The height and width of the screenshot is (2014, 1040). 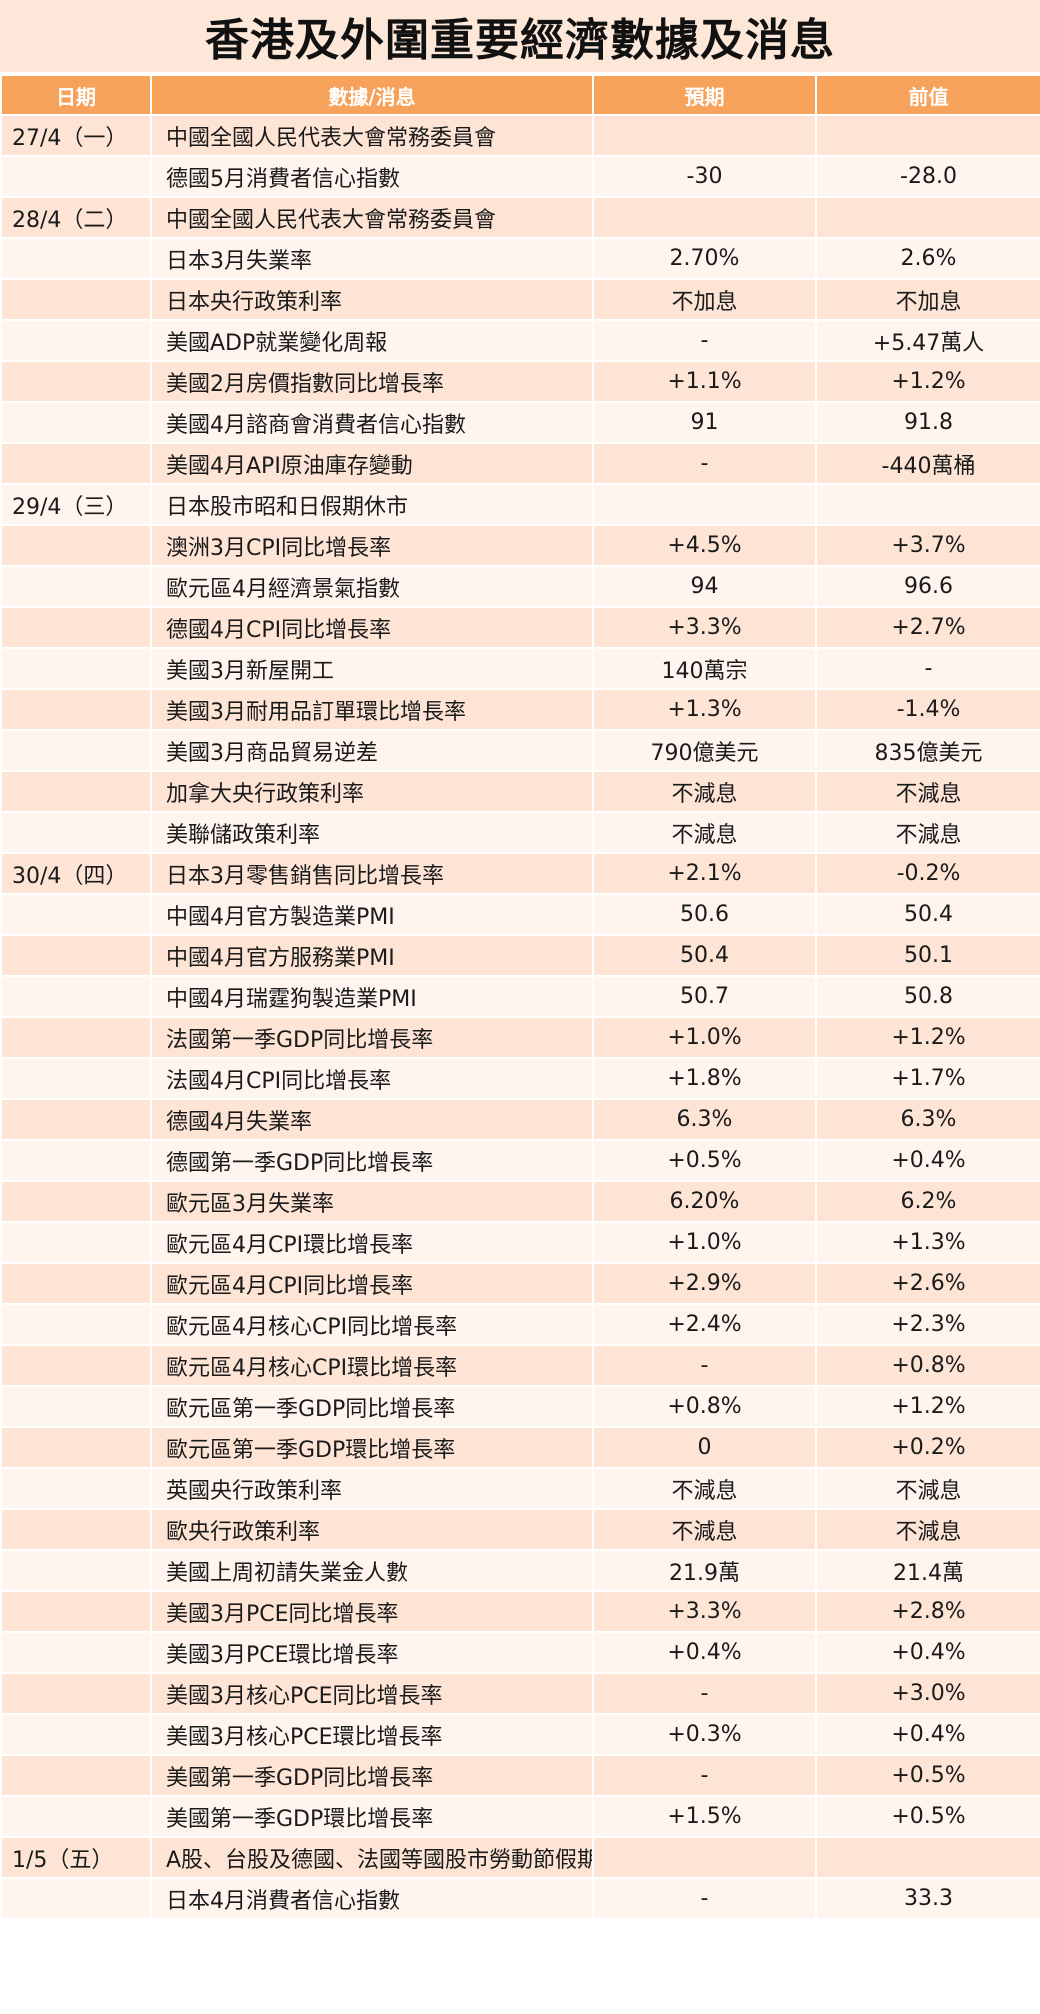 I want to click on item-cell: 美聯儲政策利率, so click(x=372, y=832).